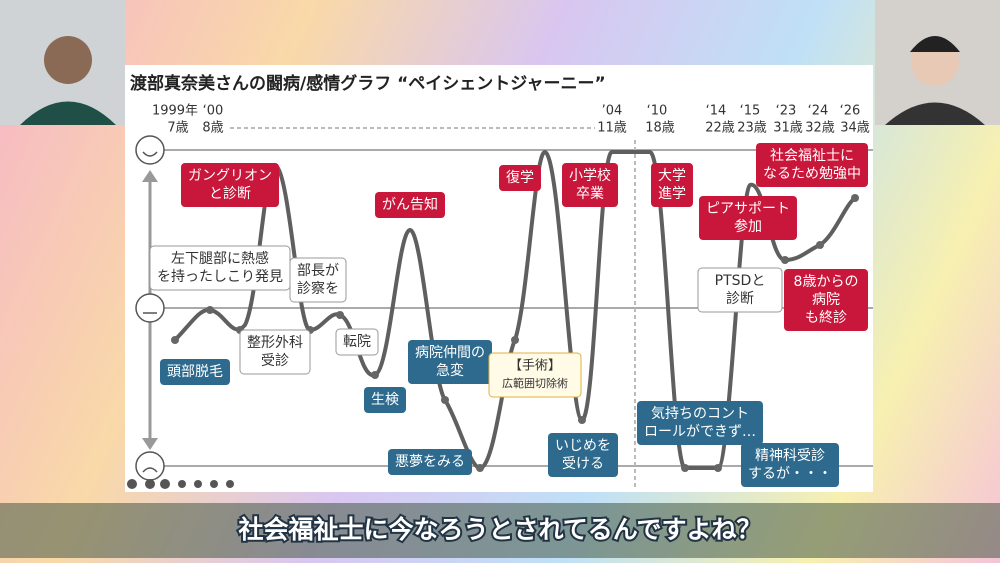 This screenshot has height=563, width=1000. I want to click on callout-text: 参加, so click(748, 226).